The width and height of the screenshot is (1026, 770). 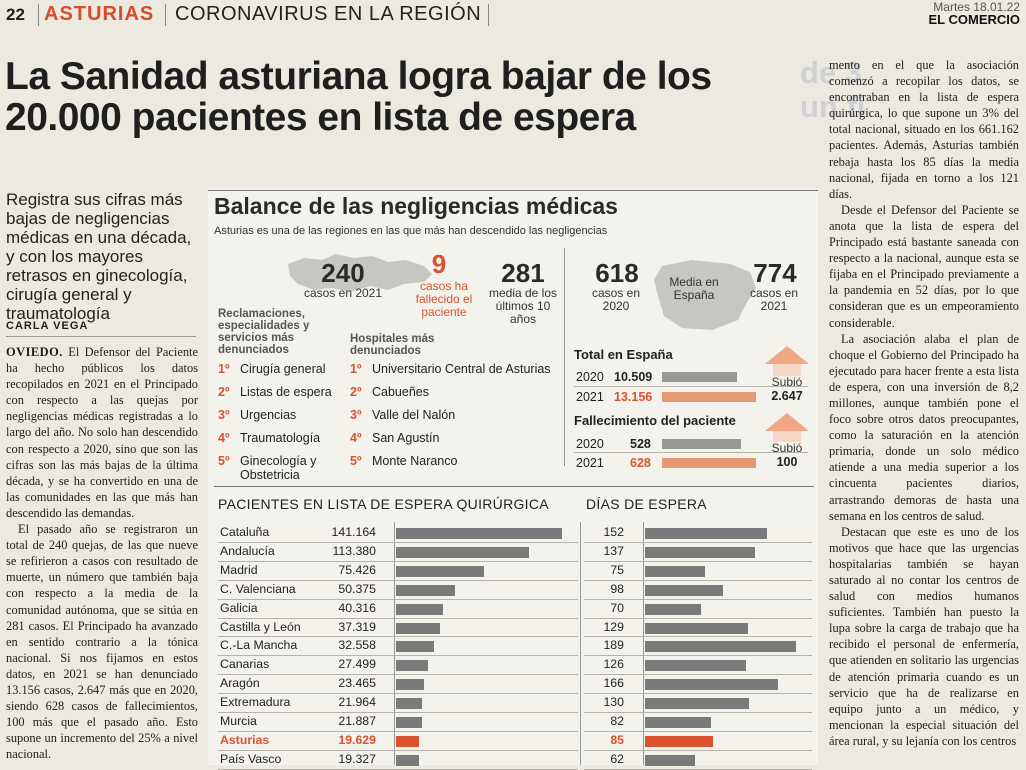 What do you see at coordinates (357, 758) in the screenshot?
I see `row-patients-value: 19.327` at bounding box center [357, 758].